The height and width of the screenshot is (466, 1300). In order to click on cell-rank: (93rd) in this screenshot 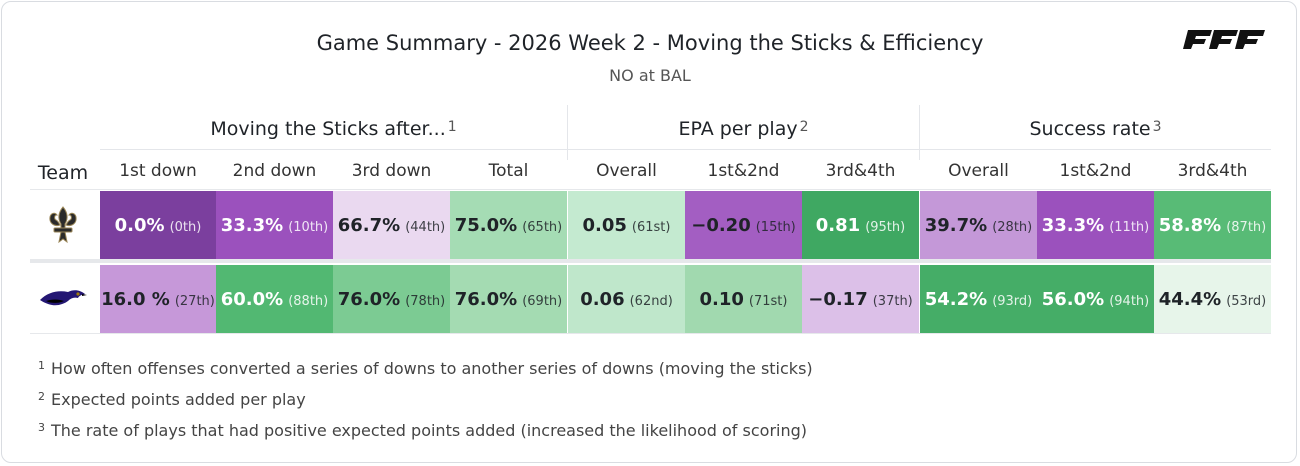, I will do `click(1012, 301)`.